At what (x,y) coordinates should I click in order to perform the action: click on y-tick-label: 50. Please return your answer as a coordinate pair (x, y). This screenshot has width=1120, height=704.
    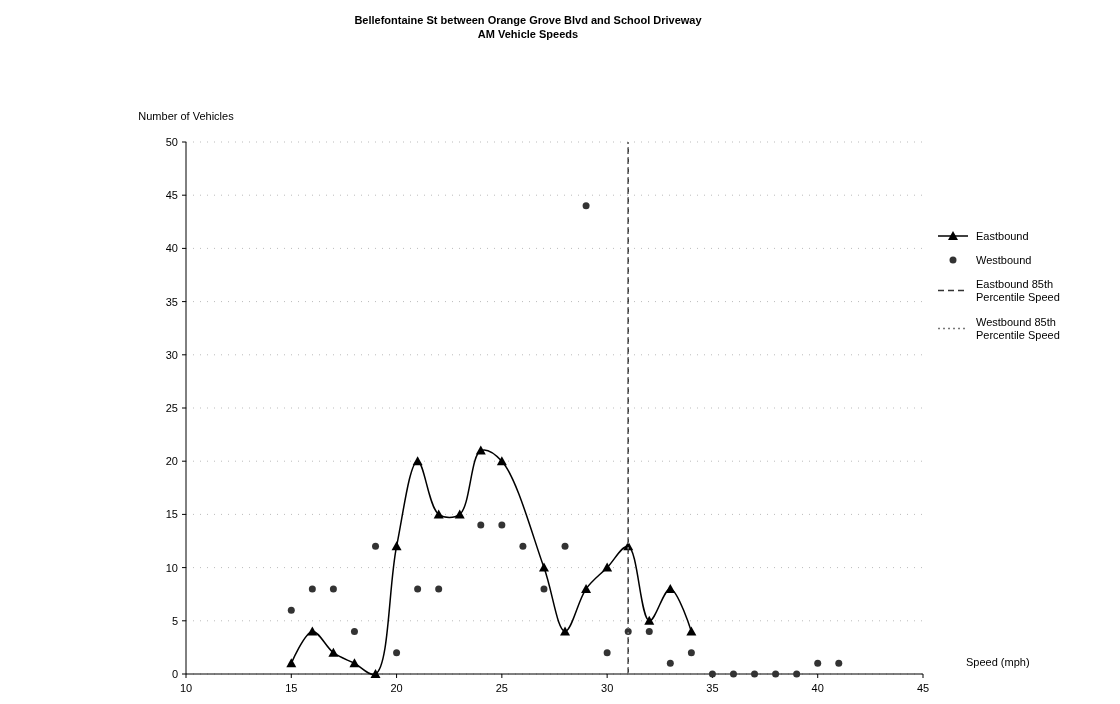
    Looking at the image, I should click on (171, 142).